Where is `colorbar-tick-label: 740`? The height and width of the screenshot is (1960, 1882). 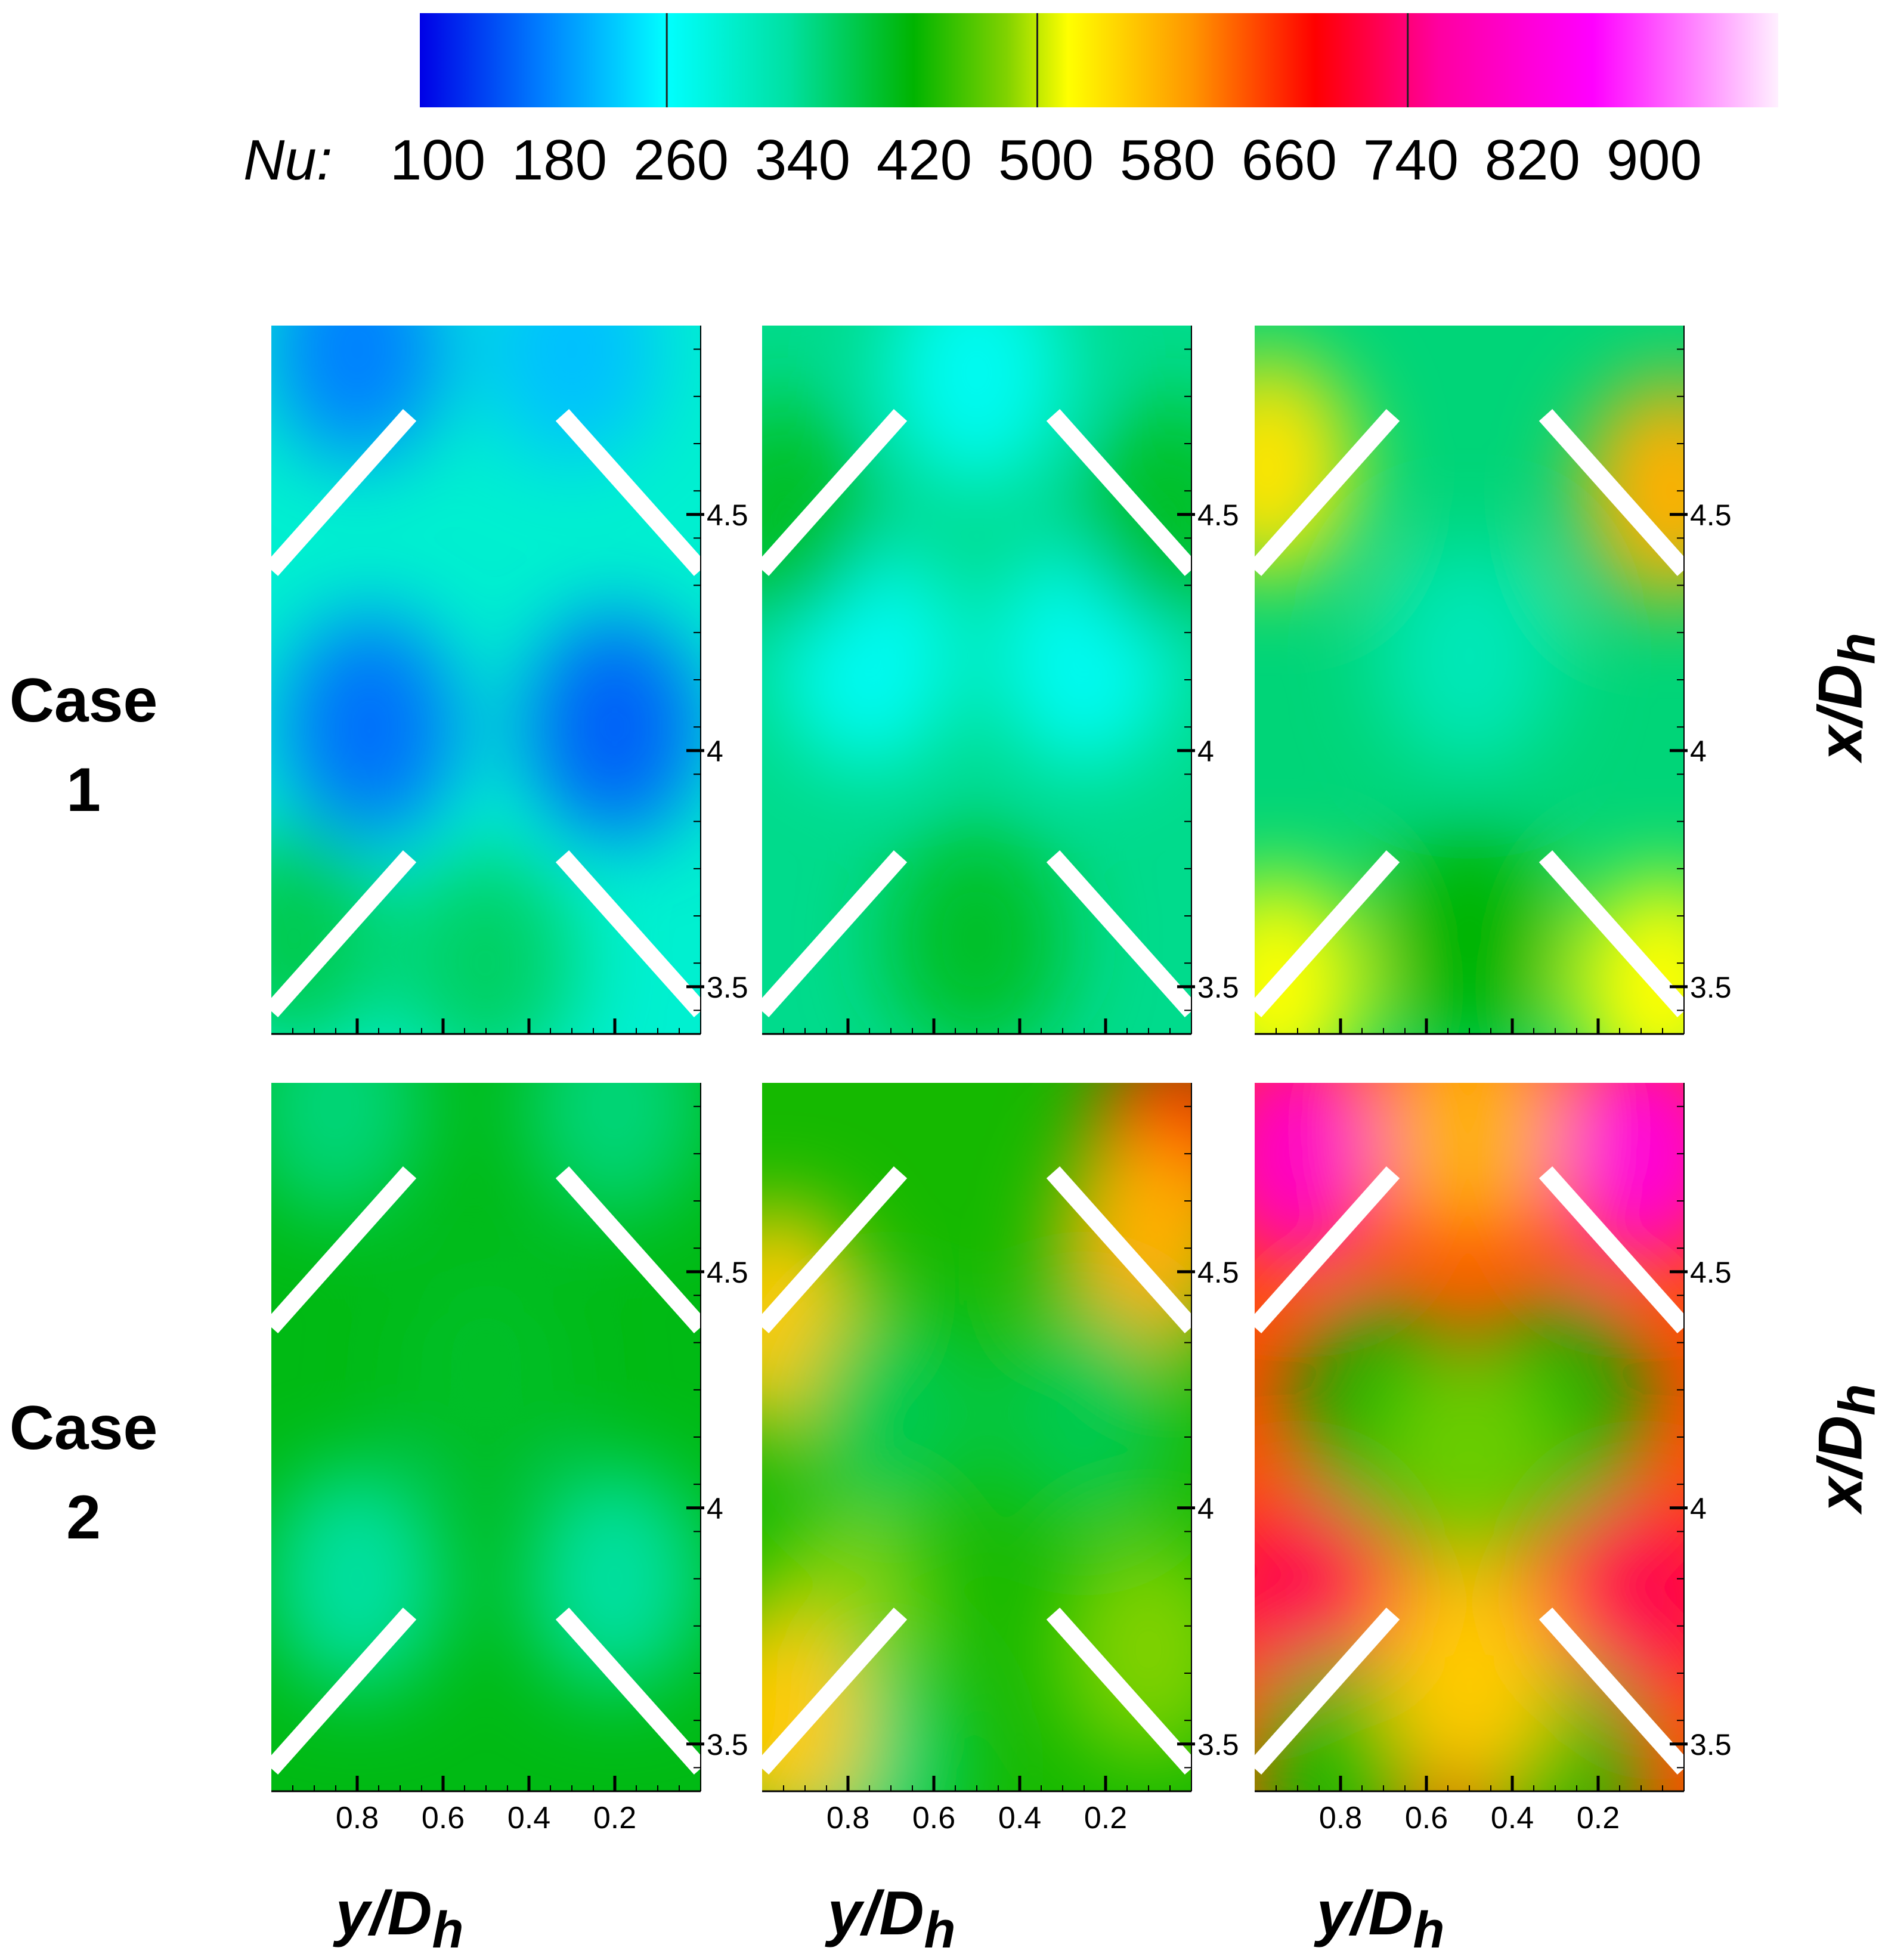
colorbar-tick-label: 740 is located at coordinates (1411, 160).